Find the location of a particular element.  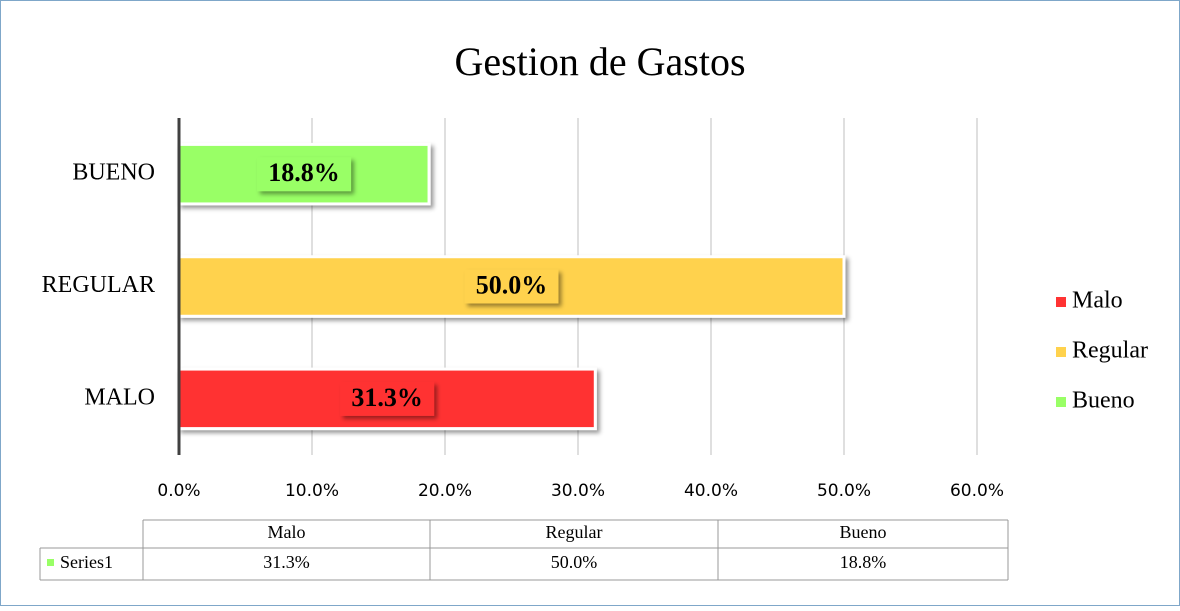

data-label: 18.8% is located at coordinates (304, 172).